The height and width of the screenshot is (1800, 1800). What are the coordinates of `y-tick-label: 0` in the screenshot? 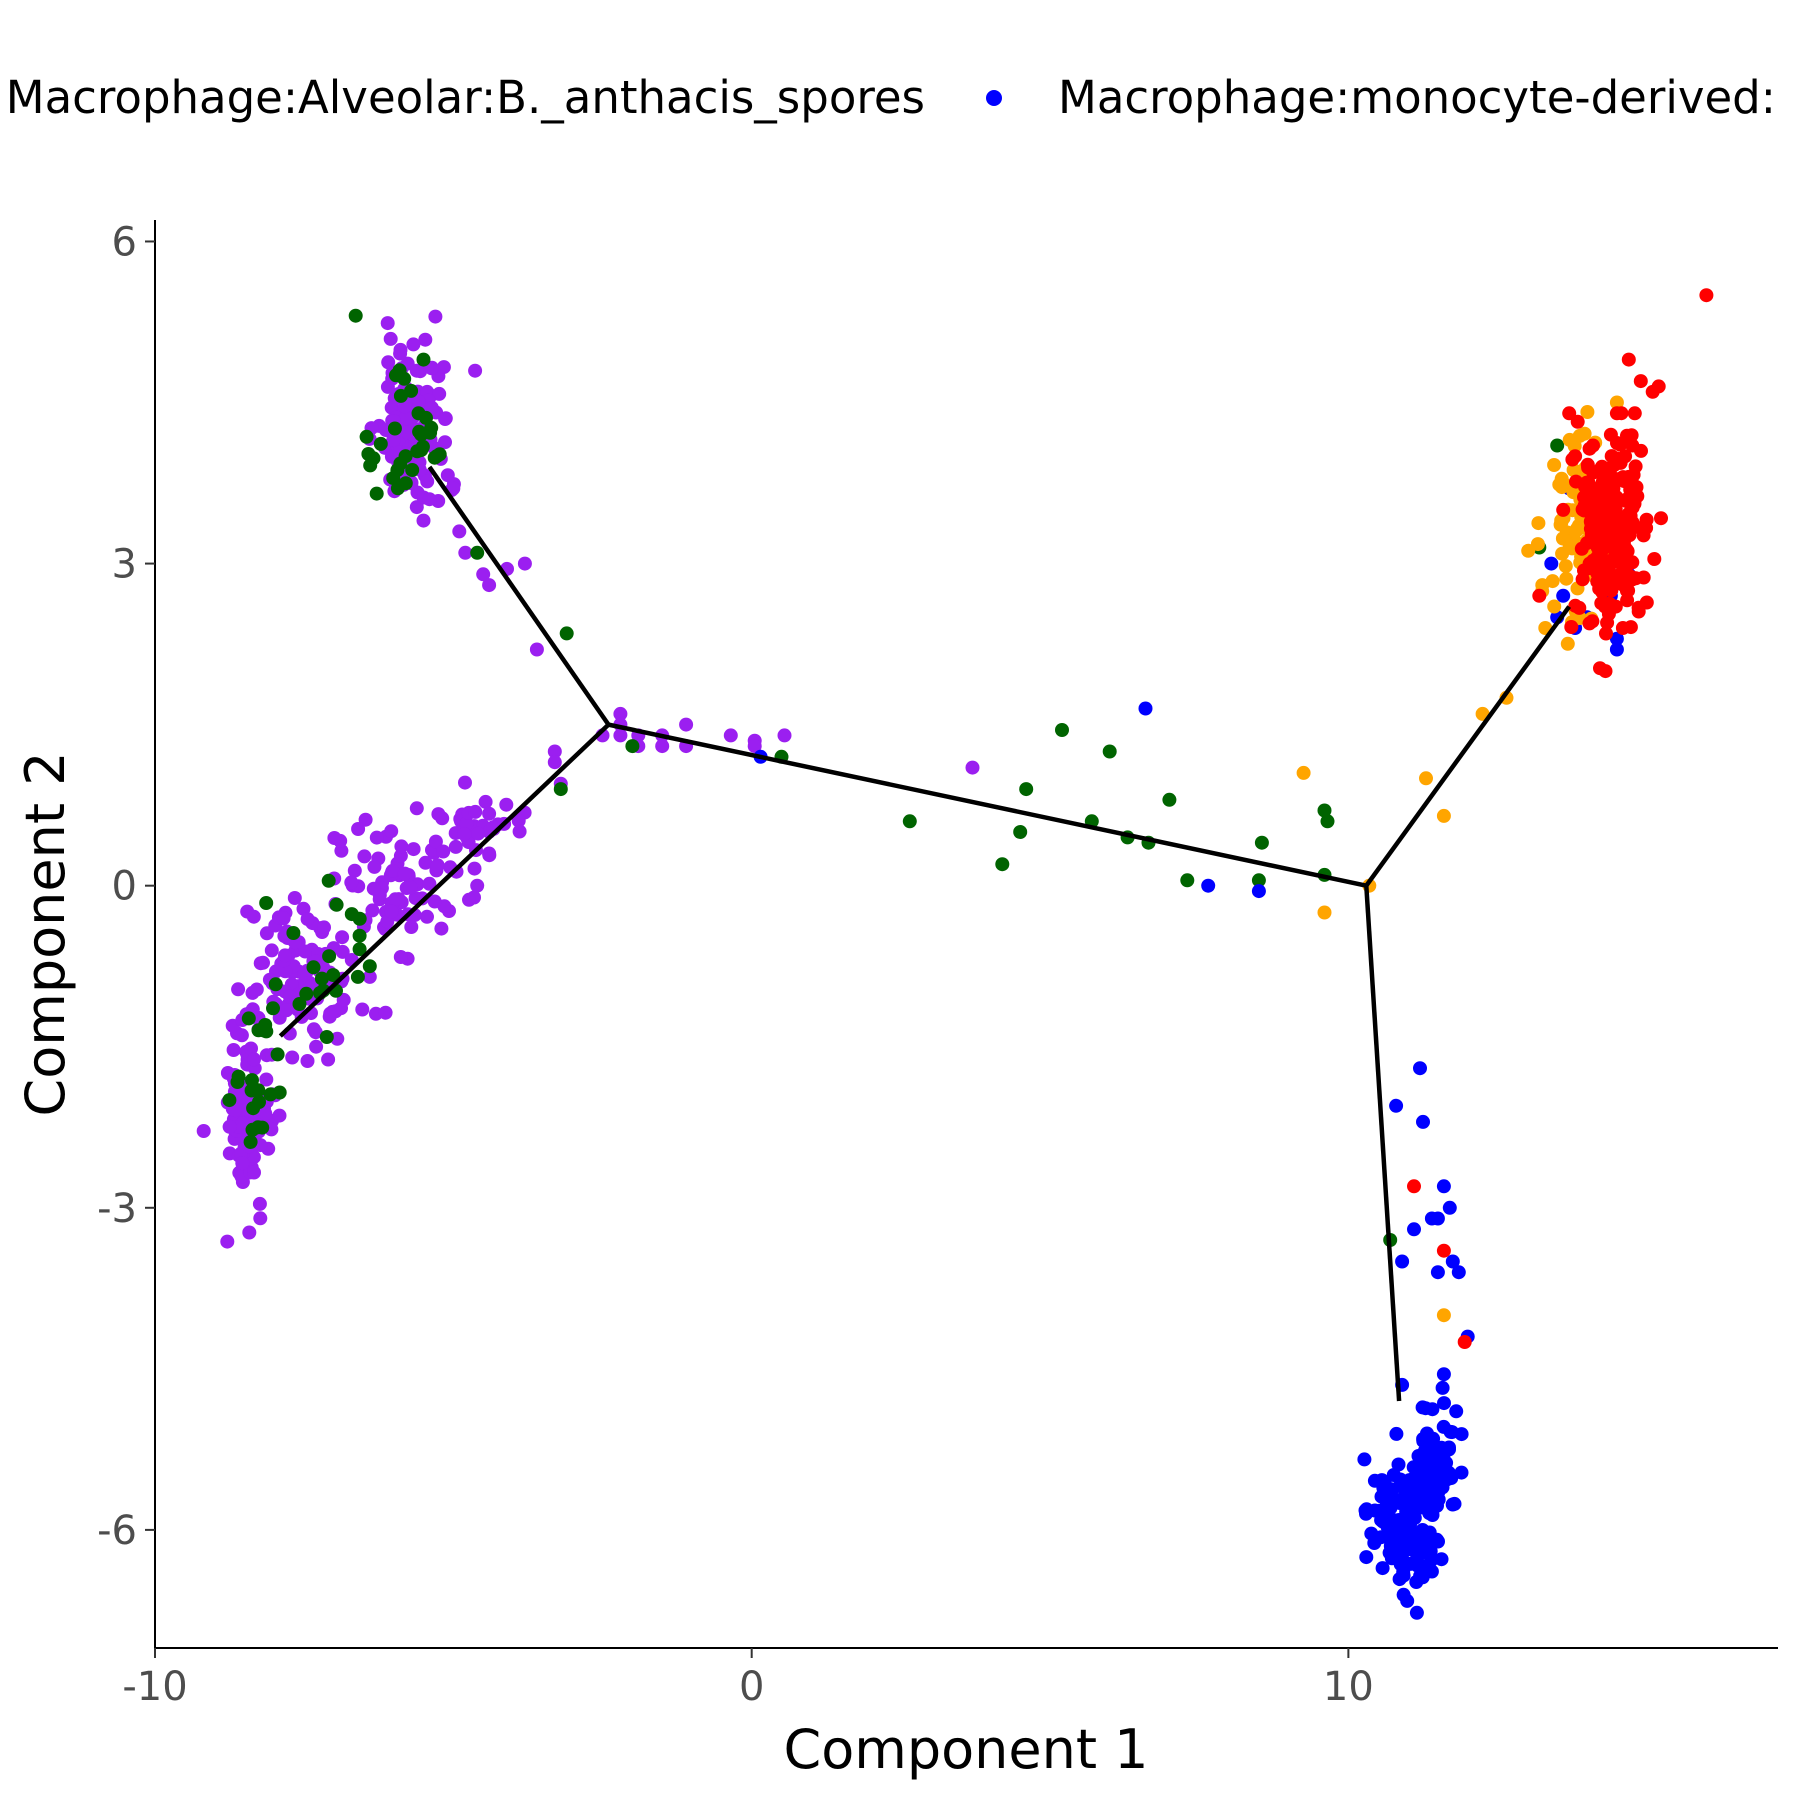 It's located at (124, 887).